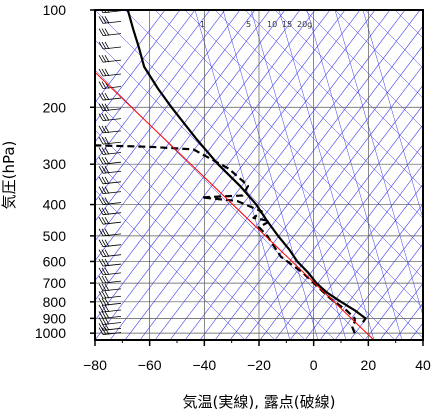 Image resolution: width=435 pixels, height=412 pixels. Describe the element at coordinates (55, 261) in the screenshot. I see `y-tick-label: 600` at that location.